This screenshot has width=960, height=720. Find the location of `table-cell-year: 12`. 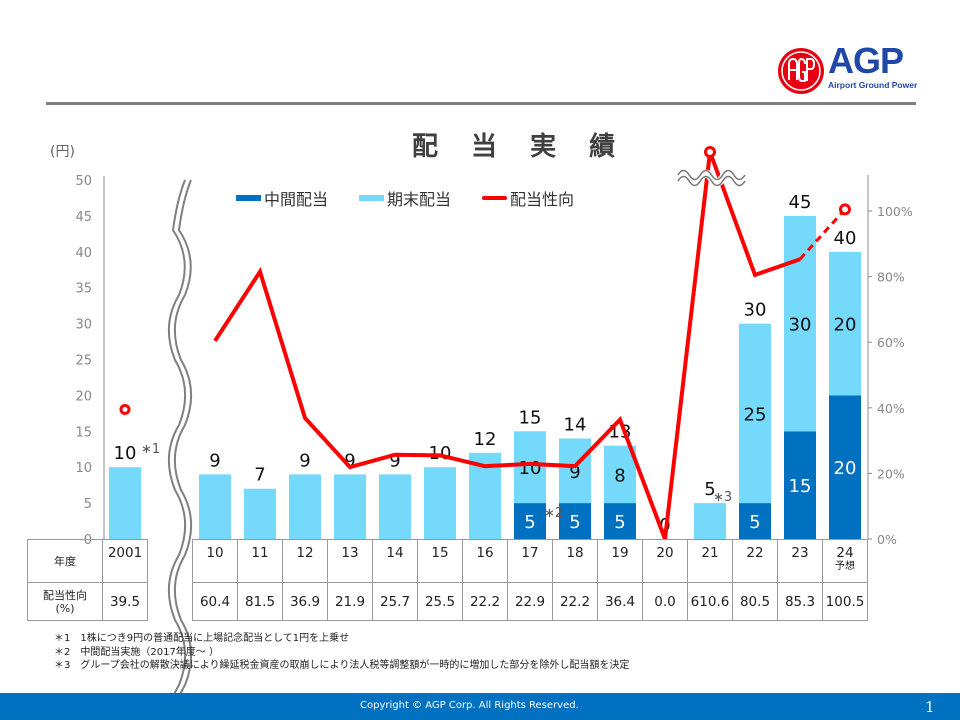

table-cell-year: 12 is located at coordinates (305, 561).